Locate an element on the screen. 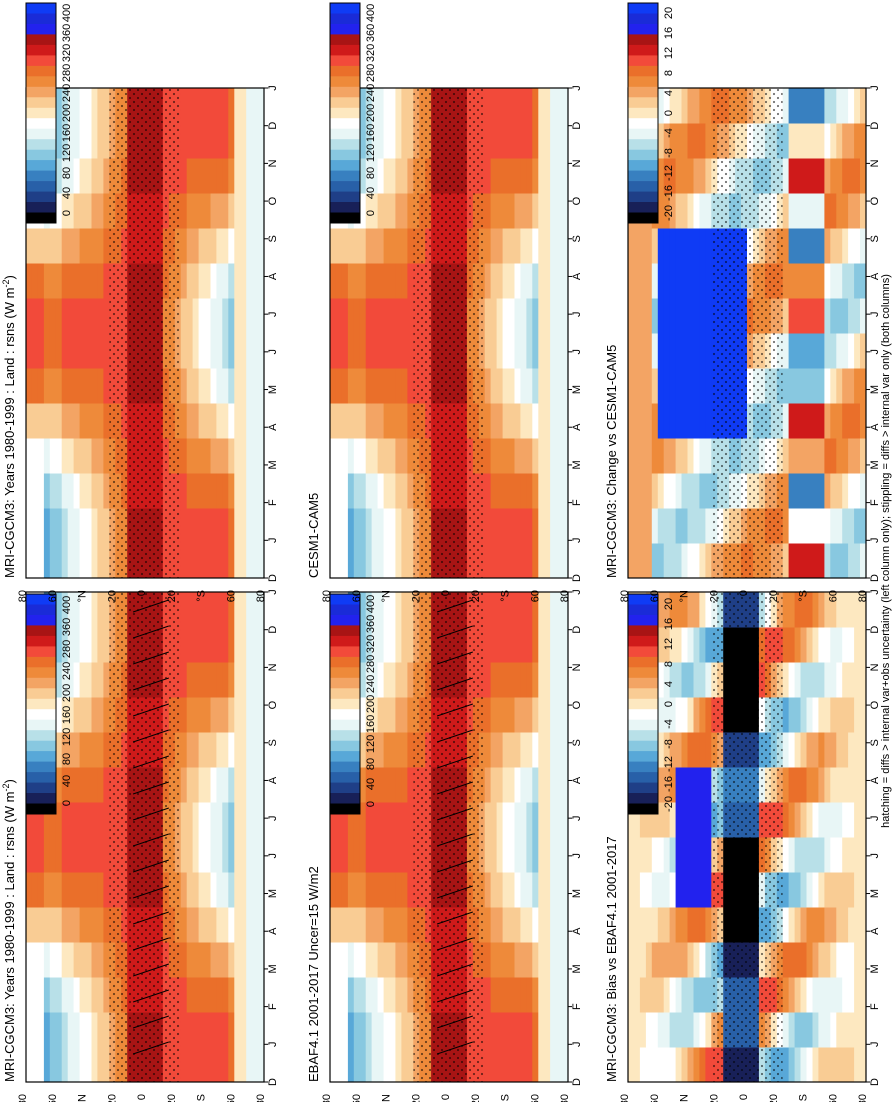 The width and height of the screenshot is (895, 1102). y-tick-label: °S is located at coordinates (202, 596).